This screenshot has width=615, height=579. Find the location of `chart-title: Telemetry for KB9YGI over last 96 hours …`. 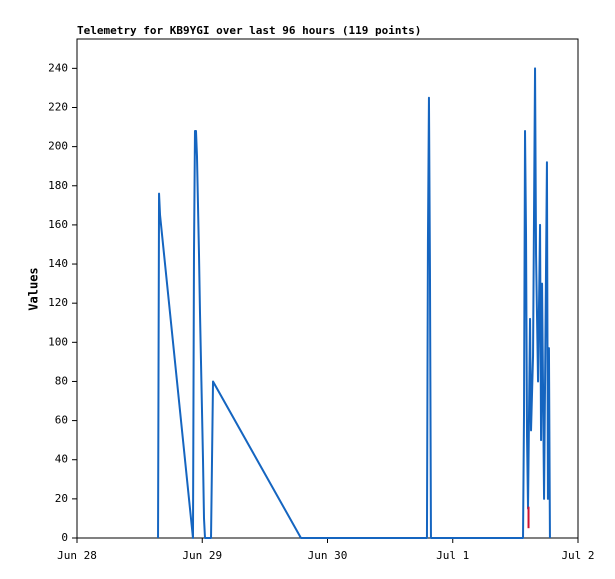

chart-title: Telemetry for KB9YGI over last 96 hours … is located at coordinates (249, 30).